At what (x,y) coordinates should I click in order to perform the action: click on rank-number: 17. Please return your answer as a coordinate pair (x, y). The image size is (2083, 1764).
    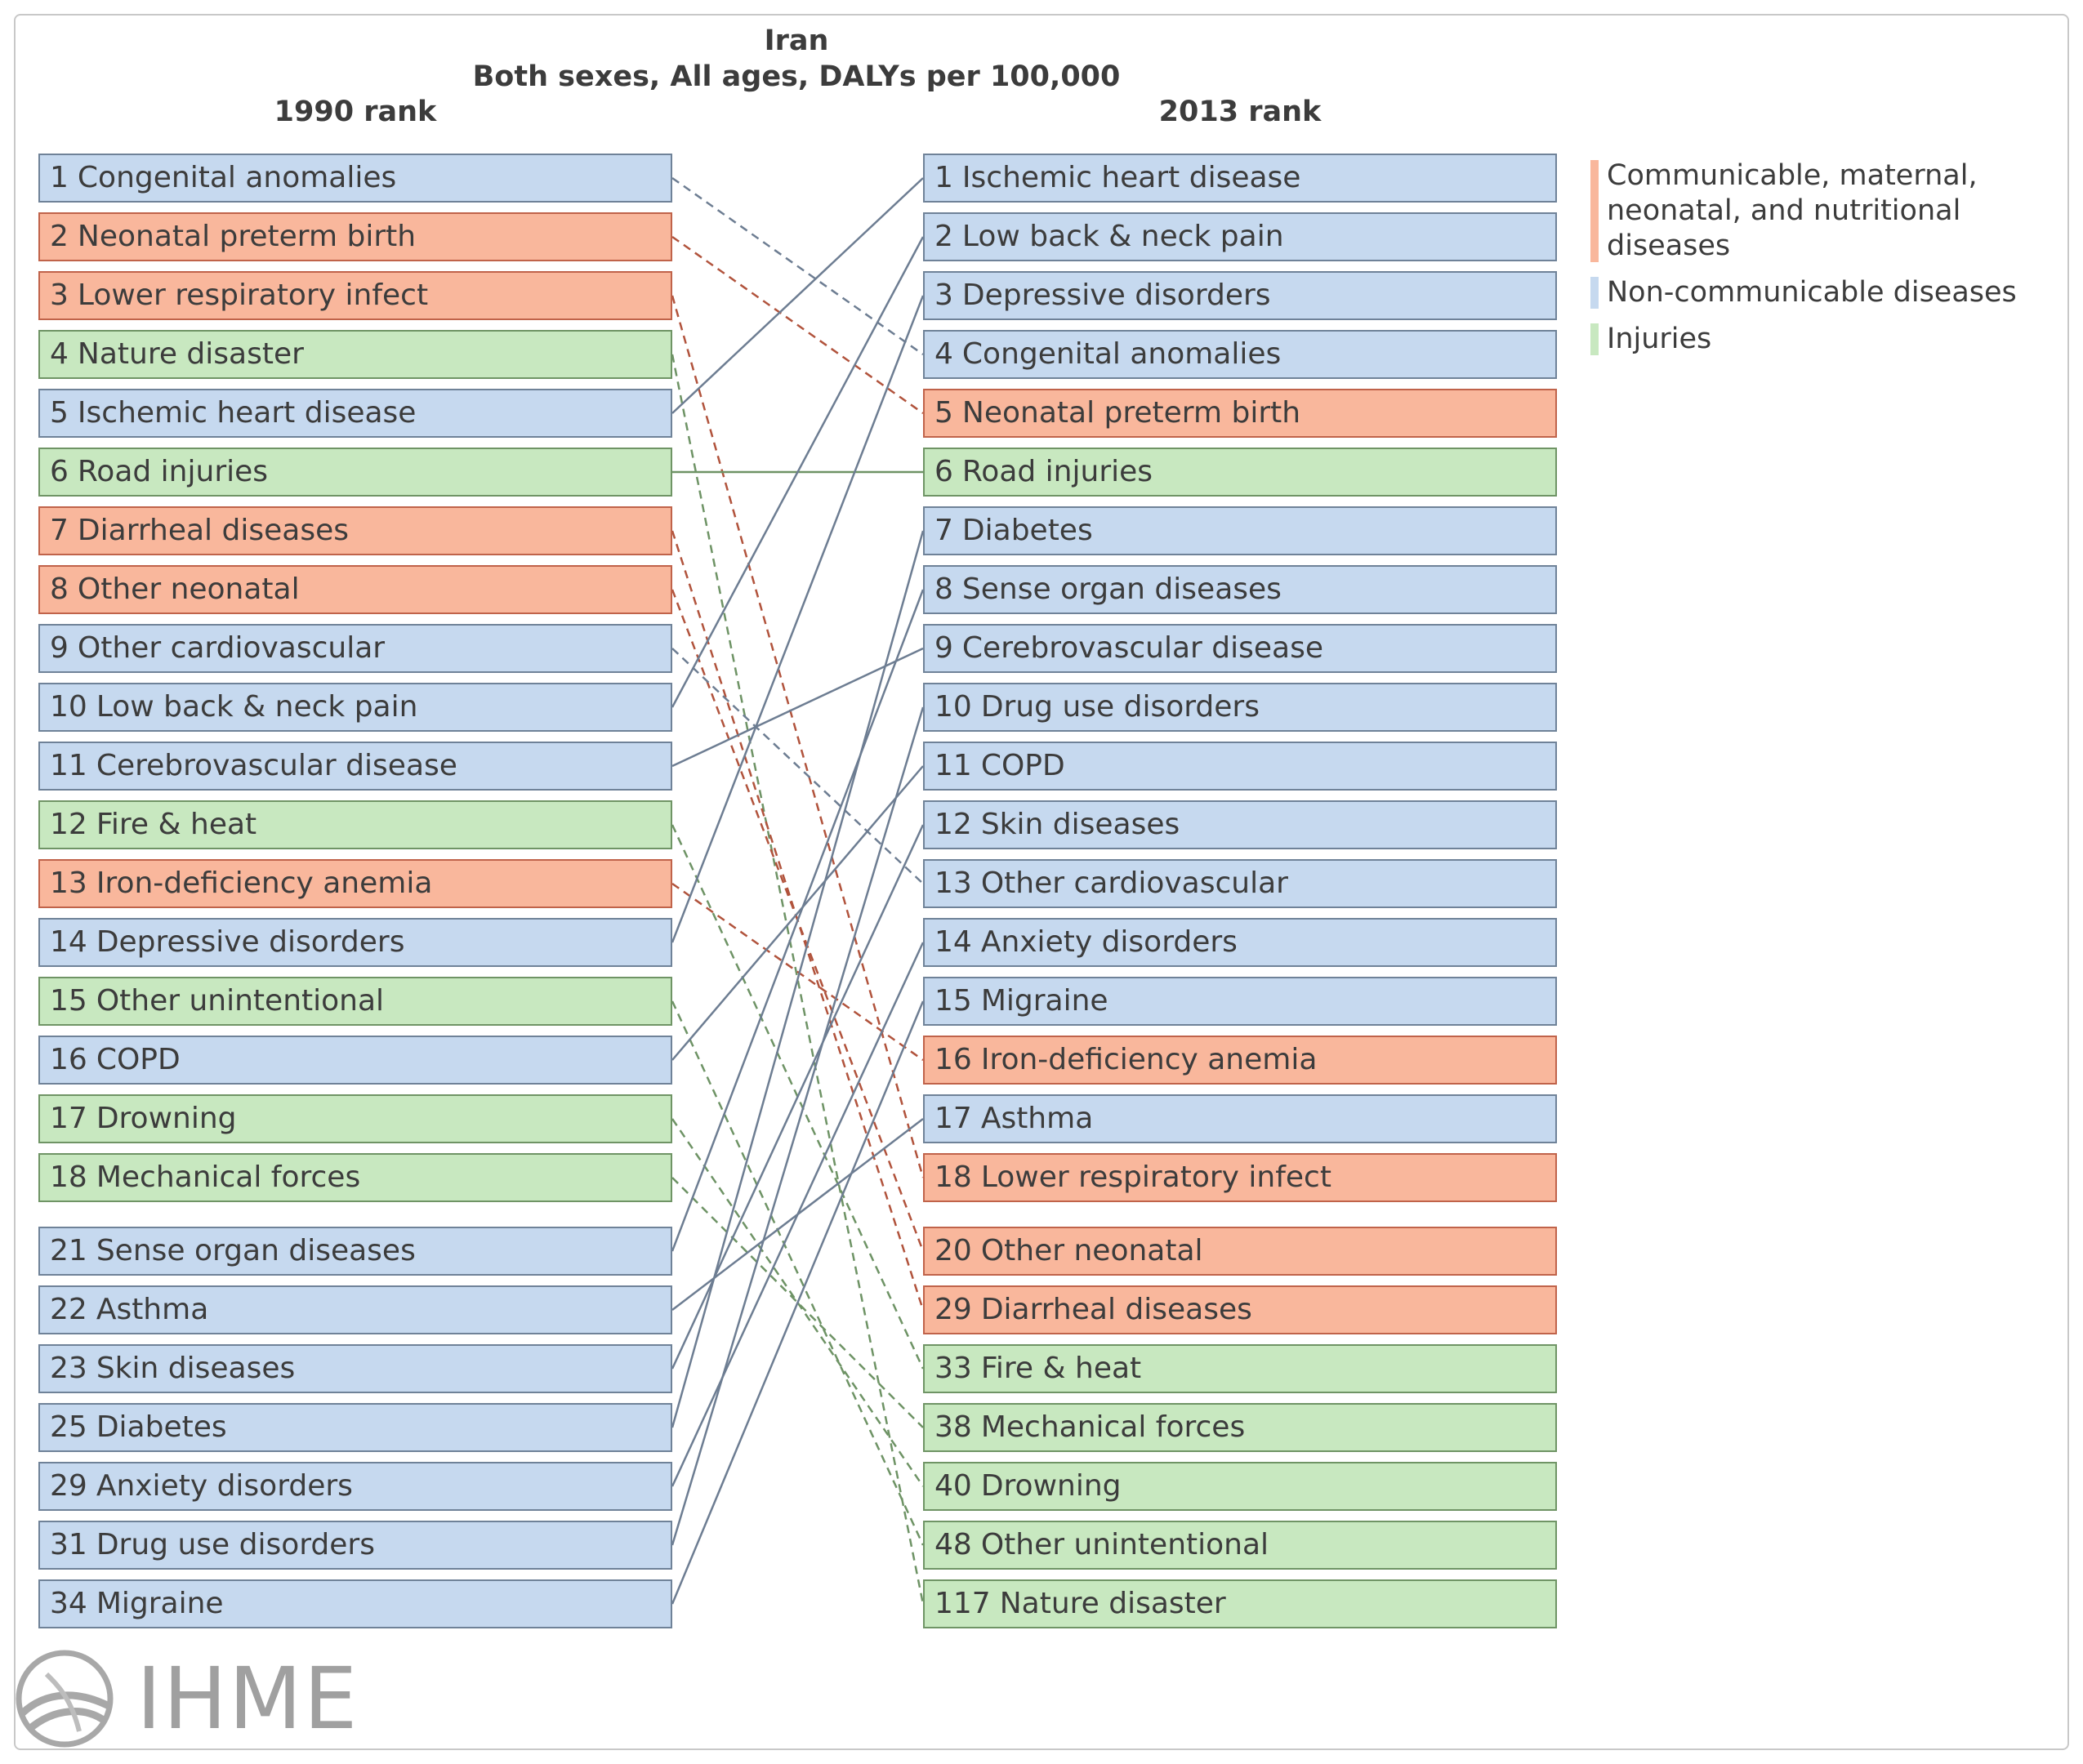
    Looking at the image, I should click on (68, 1118).